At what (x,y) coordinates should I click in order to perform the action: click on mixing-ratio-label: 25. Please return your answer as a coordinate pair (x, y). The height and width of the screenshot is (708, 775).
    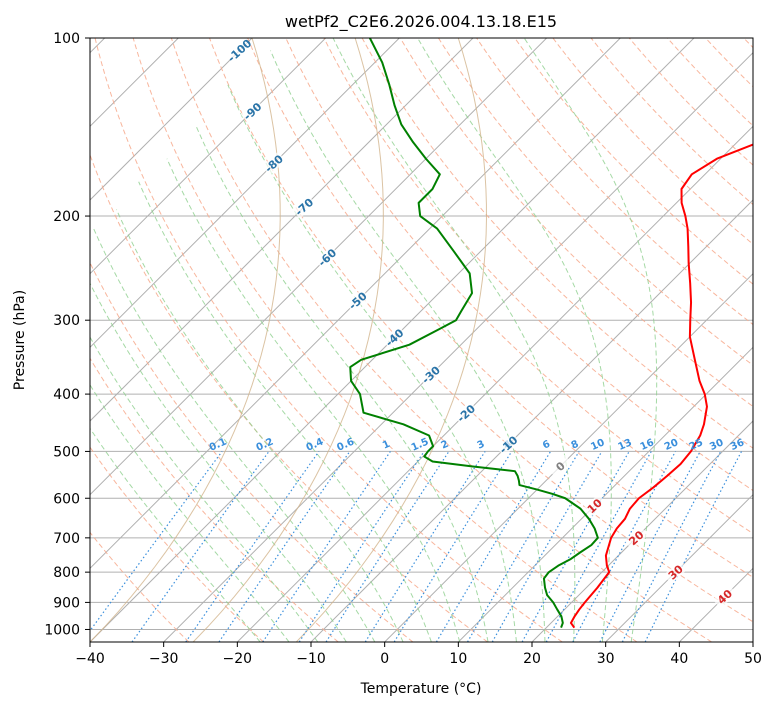
    Looking at the image, I should click on (696, 445).